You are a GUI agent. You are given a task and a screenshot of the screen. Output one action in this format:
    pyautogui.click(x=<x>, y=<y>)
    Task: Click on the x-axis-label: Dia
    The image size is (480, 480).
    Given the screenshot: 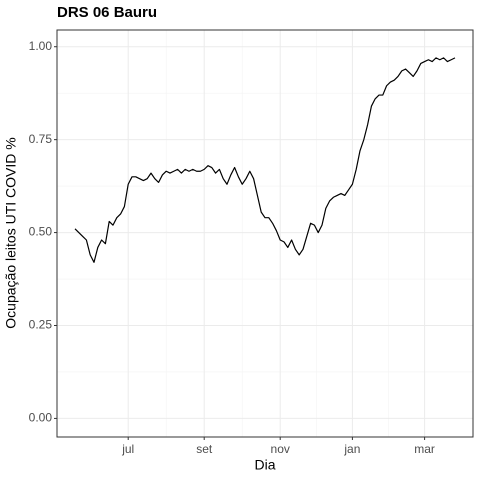 What is the action you would take?
    pyautogui.click(x=264, y=465)
    